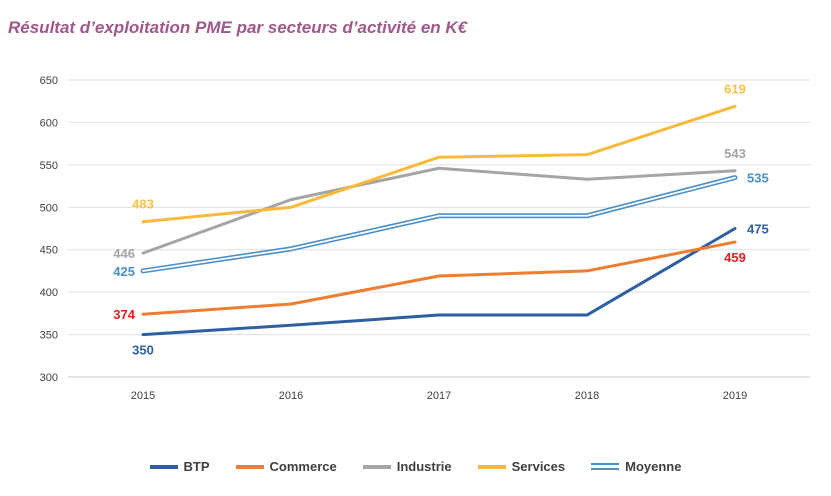 The width and height of the screenshot is (831, 496). Describe the element at coordinates (124, 253) in the screenshot. I see `data-label-industrie: 446` at that location.